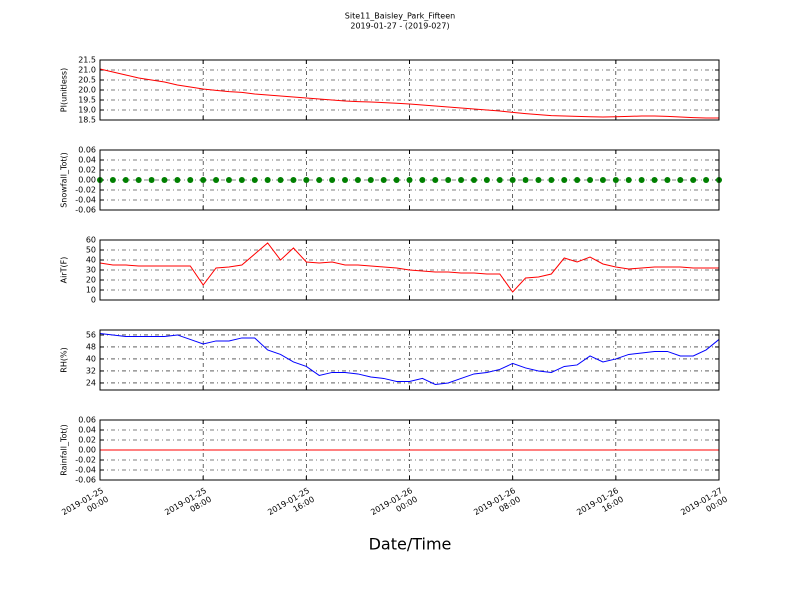 The width and height of the screenshot is (800, 600). What do you see at coordinates (399, 26) in the screenshot?
I see `chart-subtitle: 2019-01-27 - (2019-027)` at bounding box center [399, 26].